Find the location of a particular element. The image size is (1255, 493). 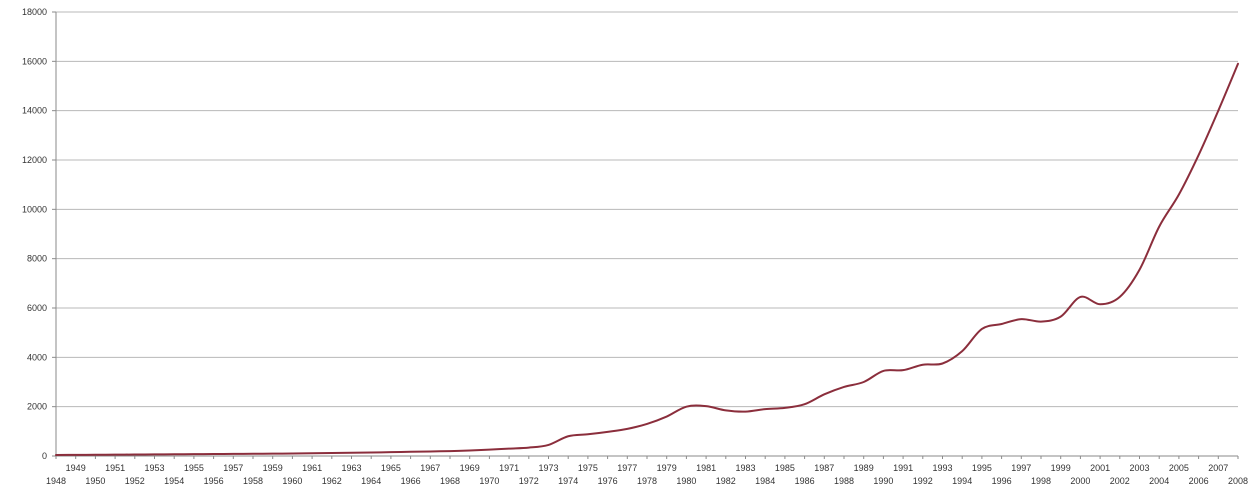

x-tick-label: 1970 is located at coordinates (489, 481).